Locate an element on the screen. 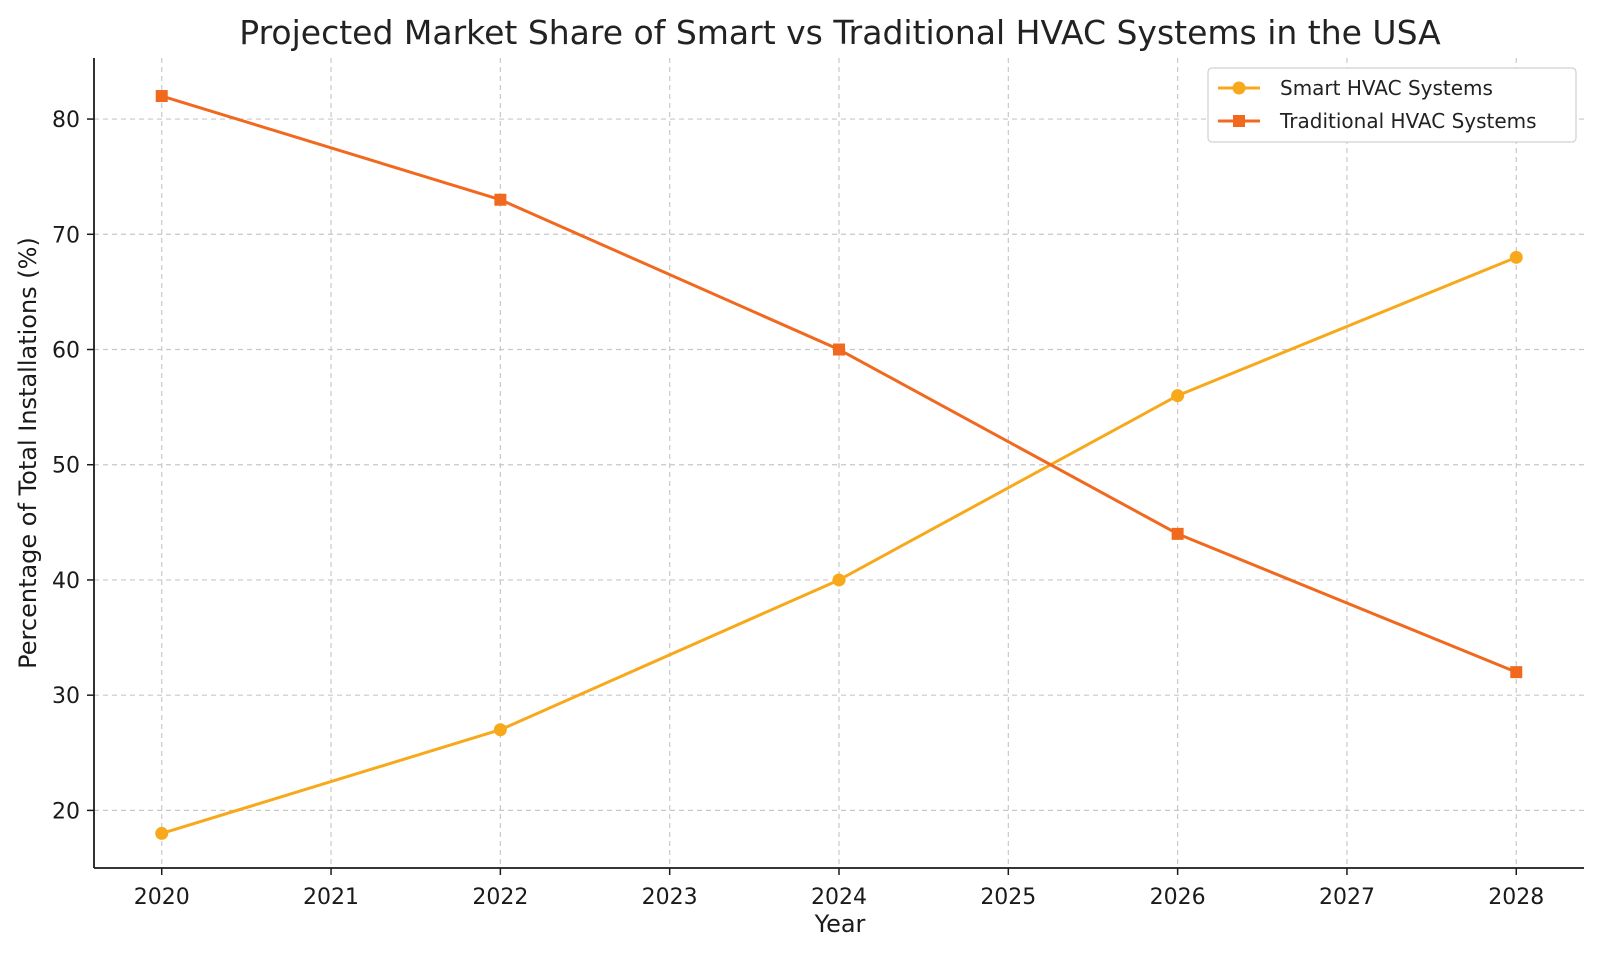 Image resolution: width=1600 pixels, height=954 pixels. legend-label: Smart HVAC Systems is located at coordinates (1386, 88).